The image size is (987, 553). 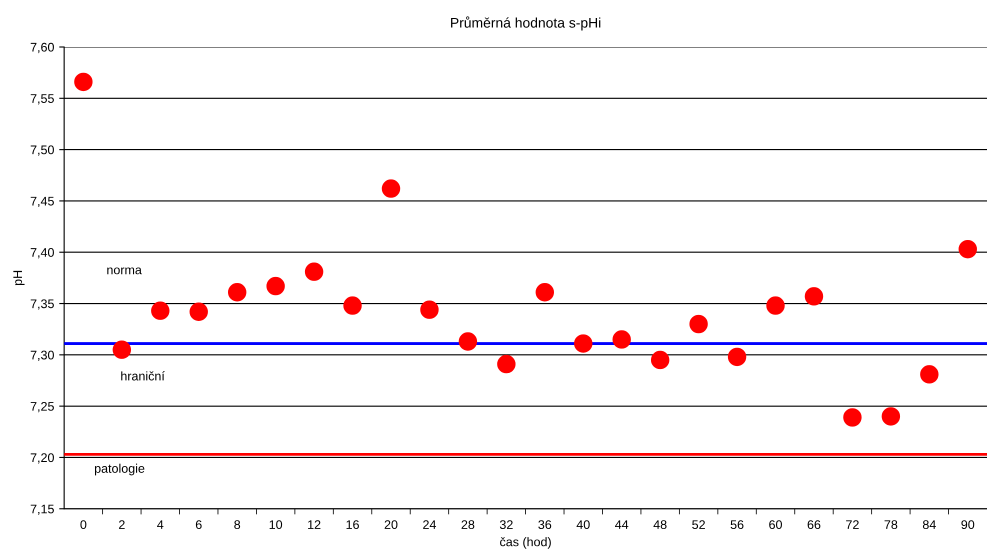 I want to click on y-tick-label: 7,25, so click(x=42, y=407).